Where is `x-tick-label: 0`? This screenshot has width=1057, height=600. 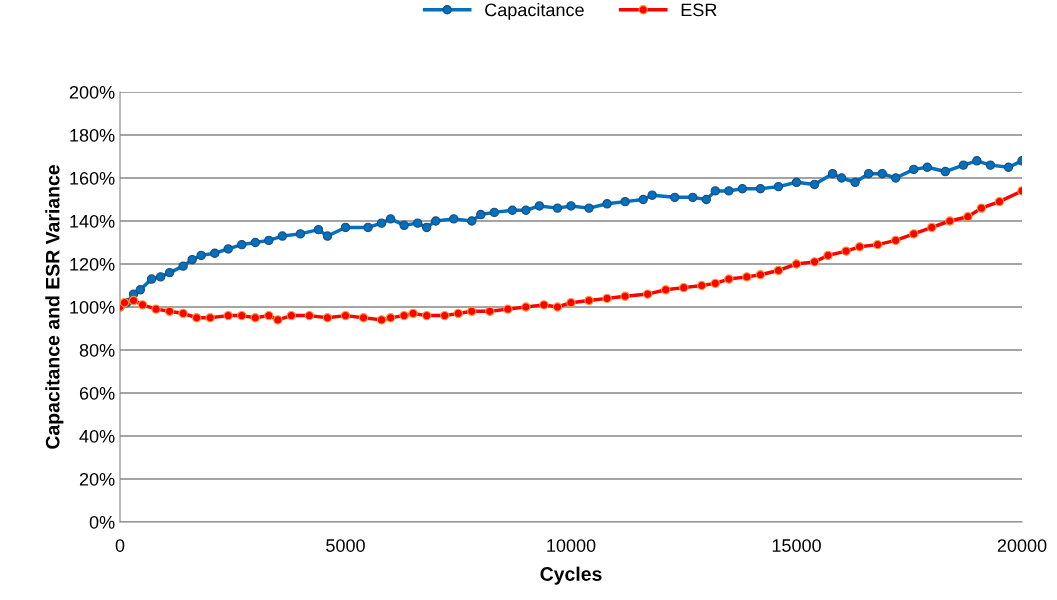 x-tick-label: 0 is located at coordinates (120, 545).